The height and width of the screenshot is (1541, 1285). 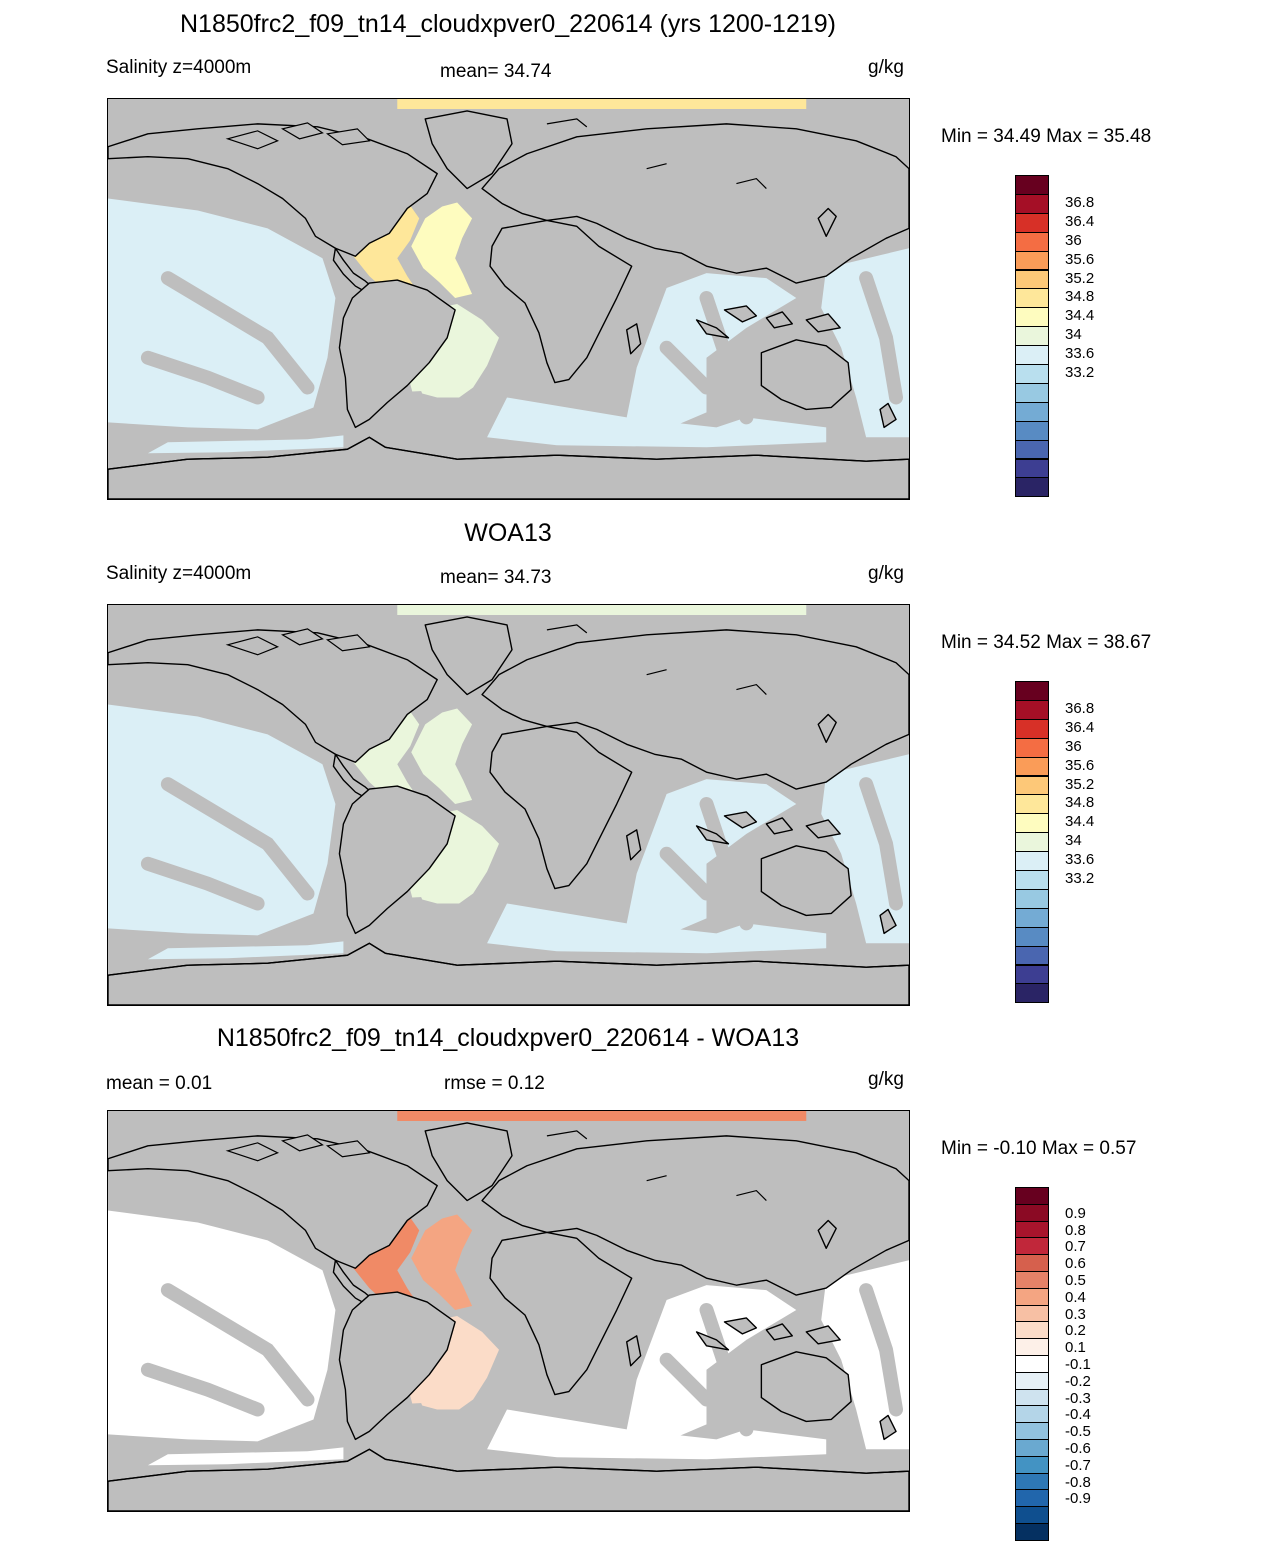 I want to click on colorbar-label: 35.2, so click(x=1080, y=278).